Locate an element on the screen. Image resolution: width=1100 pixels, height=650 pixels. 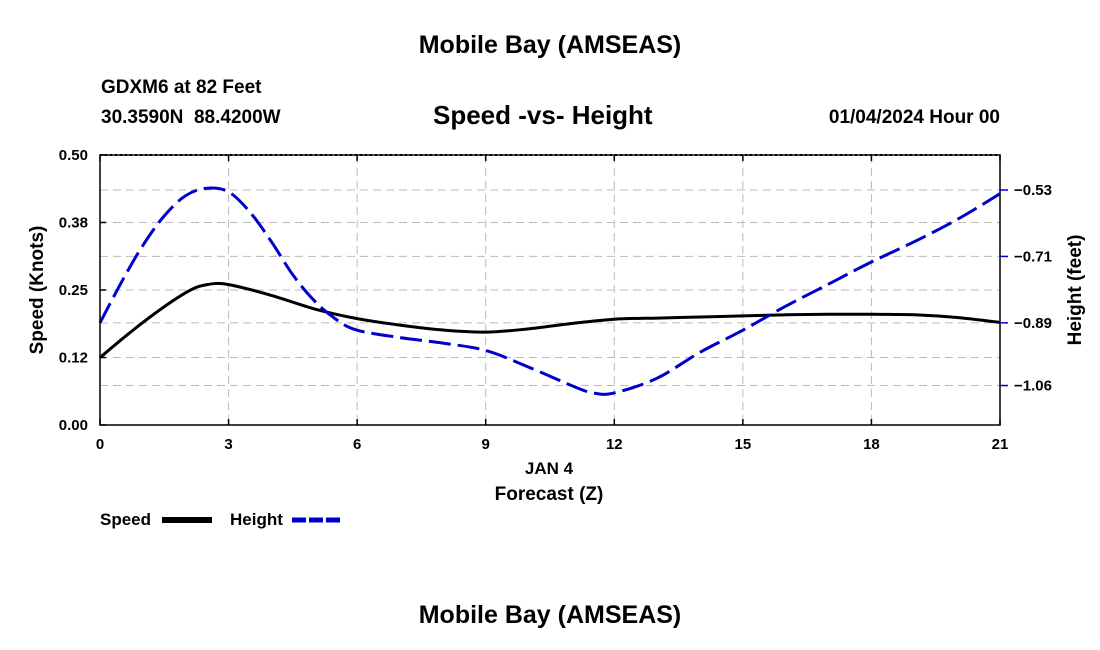
x-tick-label: 6 is located at coordinates (357, 444).